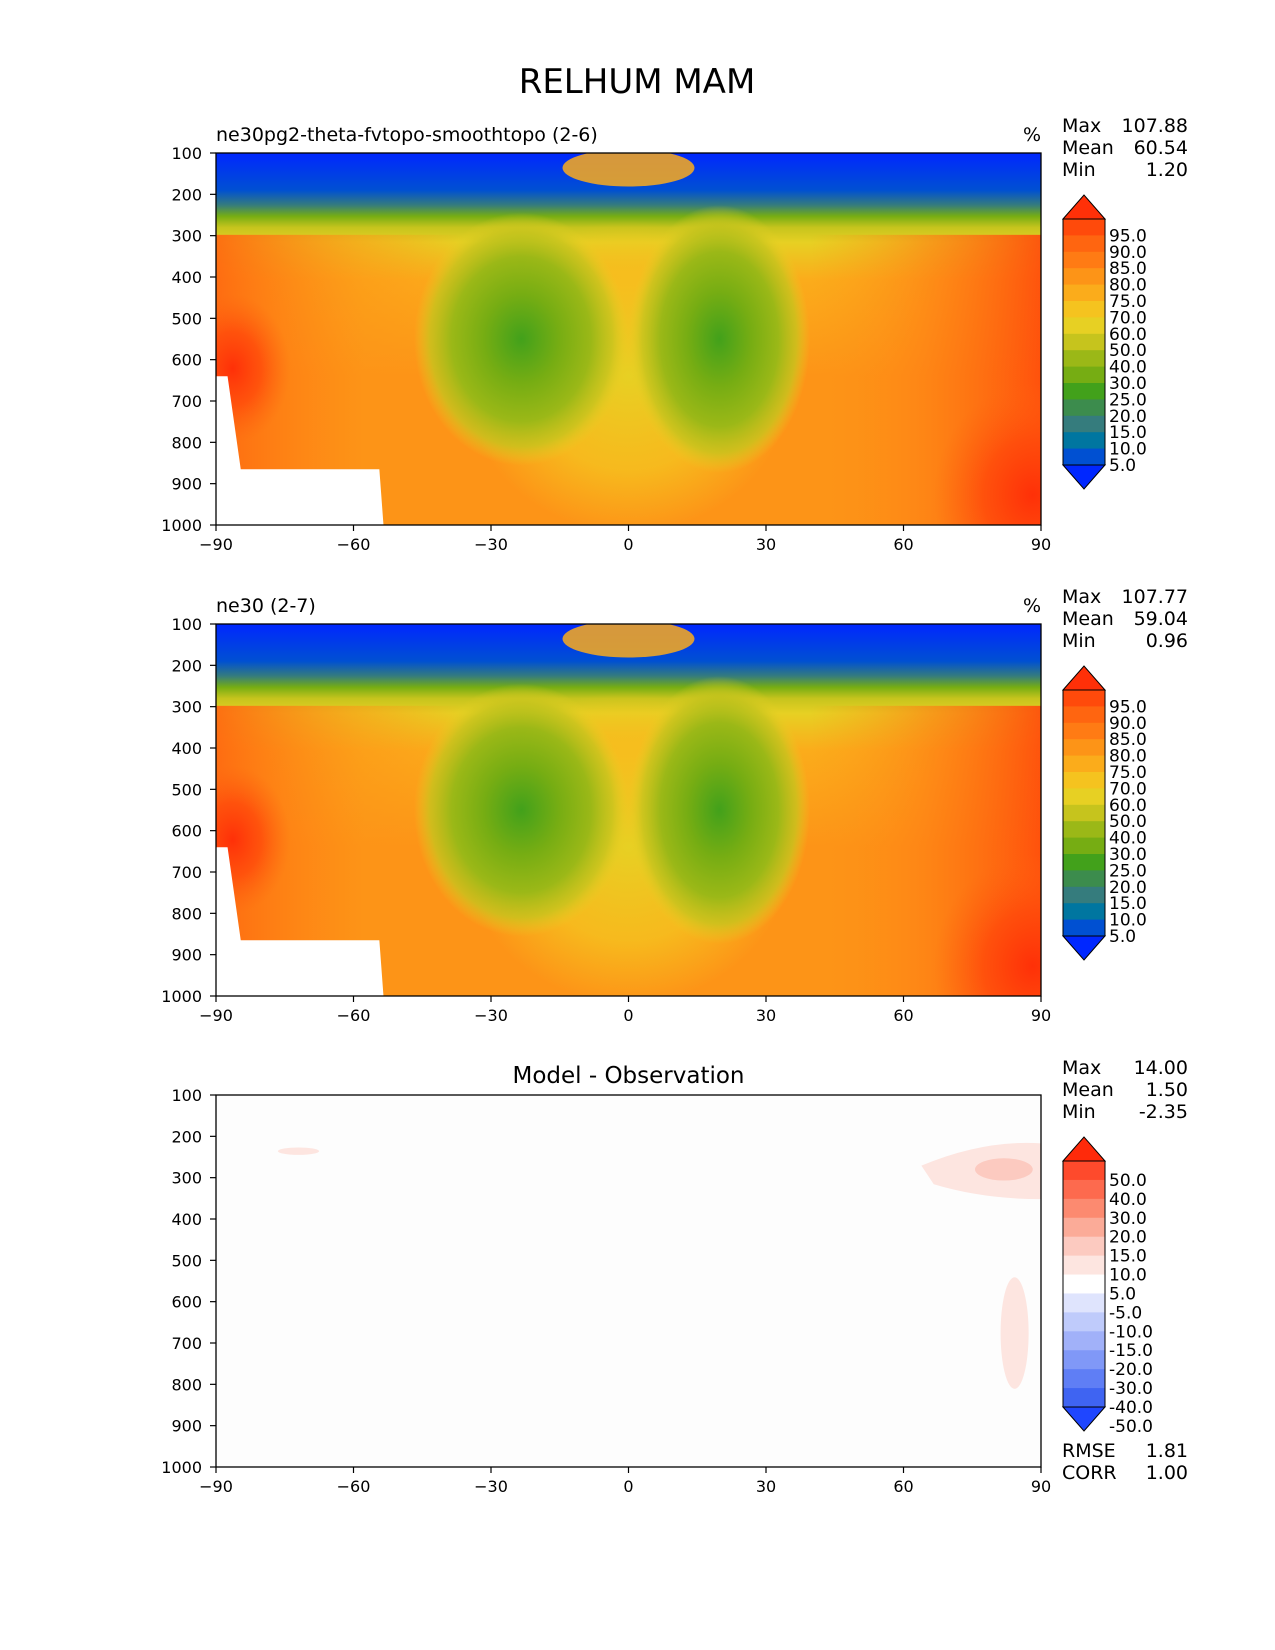 The width and height of the screenshot is (1275, 1650). I want to click on colorbar-label: 85.0, so click(1128, 740).